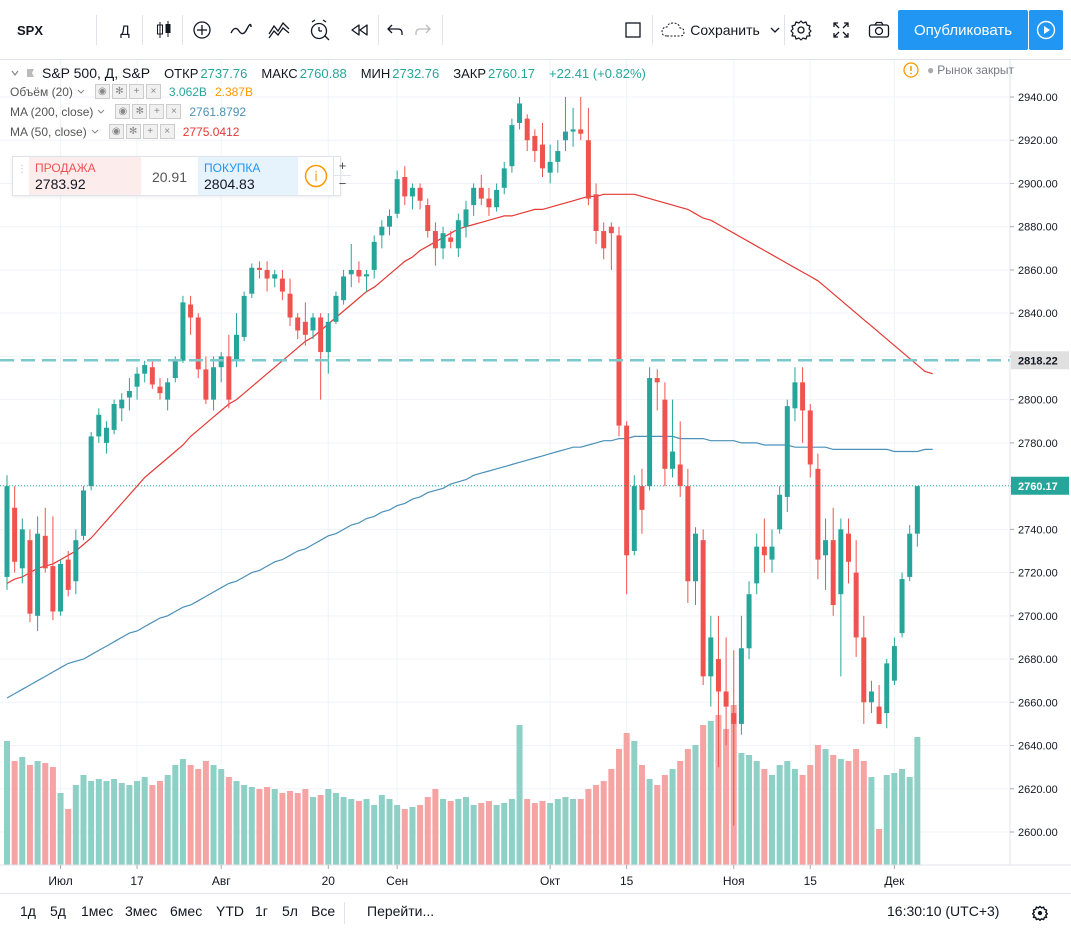 The width and height of the screenshot is (1071, 931). Describe the element at coordinates (879, 30) in the screenshot. I see `camera-icon` at that location.